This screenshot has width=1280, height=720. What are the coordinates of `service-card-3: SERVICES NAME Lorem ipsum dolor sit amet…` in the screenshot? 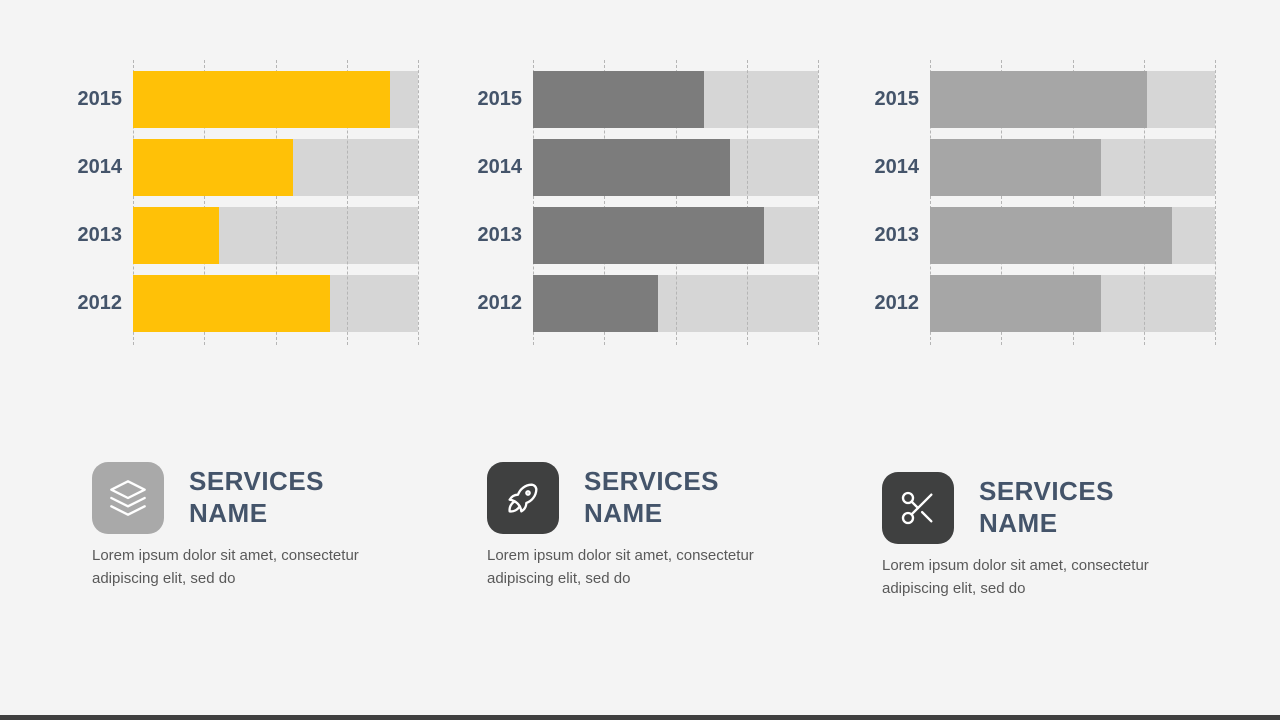 It's located at (1038, 536).